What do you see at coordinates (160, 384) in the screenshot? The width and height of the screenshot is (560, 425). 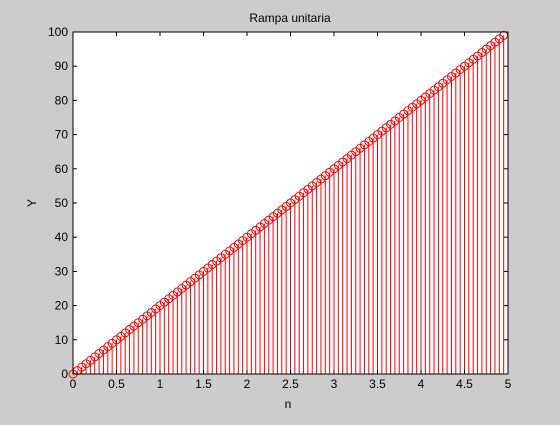 I see `x-tick-label: 1` at bounding box center [160, 384].